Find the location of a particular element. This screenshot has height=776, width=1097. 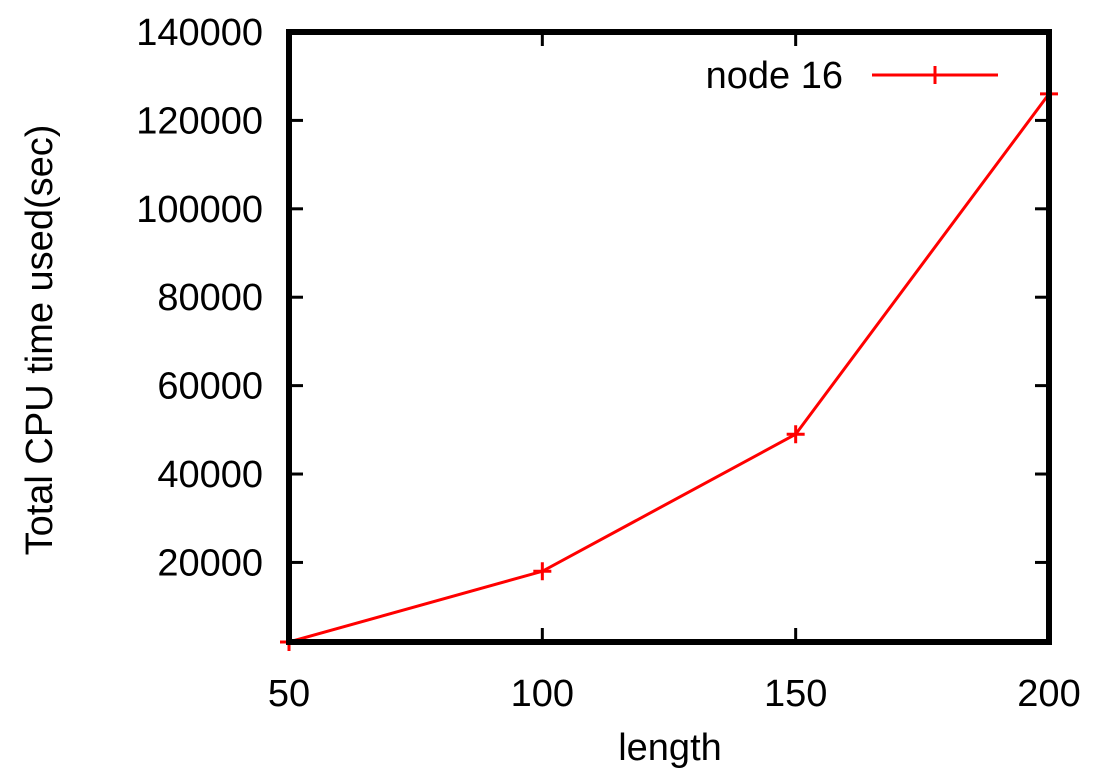

x-tick-label: 150 is located at coordinates (795, 694).